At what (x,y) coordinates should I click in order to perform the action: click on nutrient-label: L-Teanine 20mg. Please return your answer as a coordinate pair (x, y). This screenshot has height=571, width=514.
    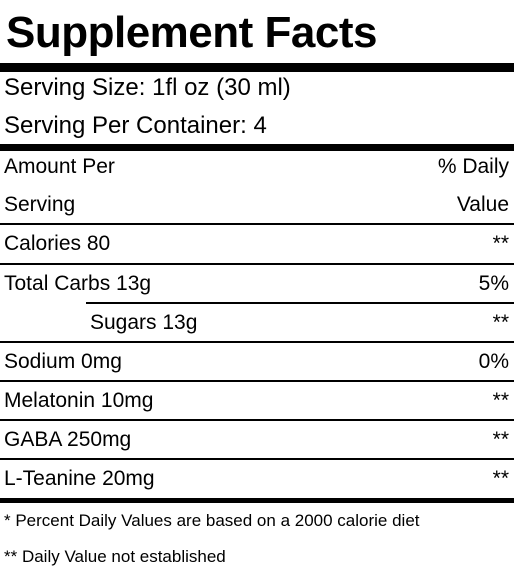
    Looking at the image, I should click on (79, 478).